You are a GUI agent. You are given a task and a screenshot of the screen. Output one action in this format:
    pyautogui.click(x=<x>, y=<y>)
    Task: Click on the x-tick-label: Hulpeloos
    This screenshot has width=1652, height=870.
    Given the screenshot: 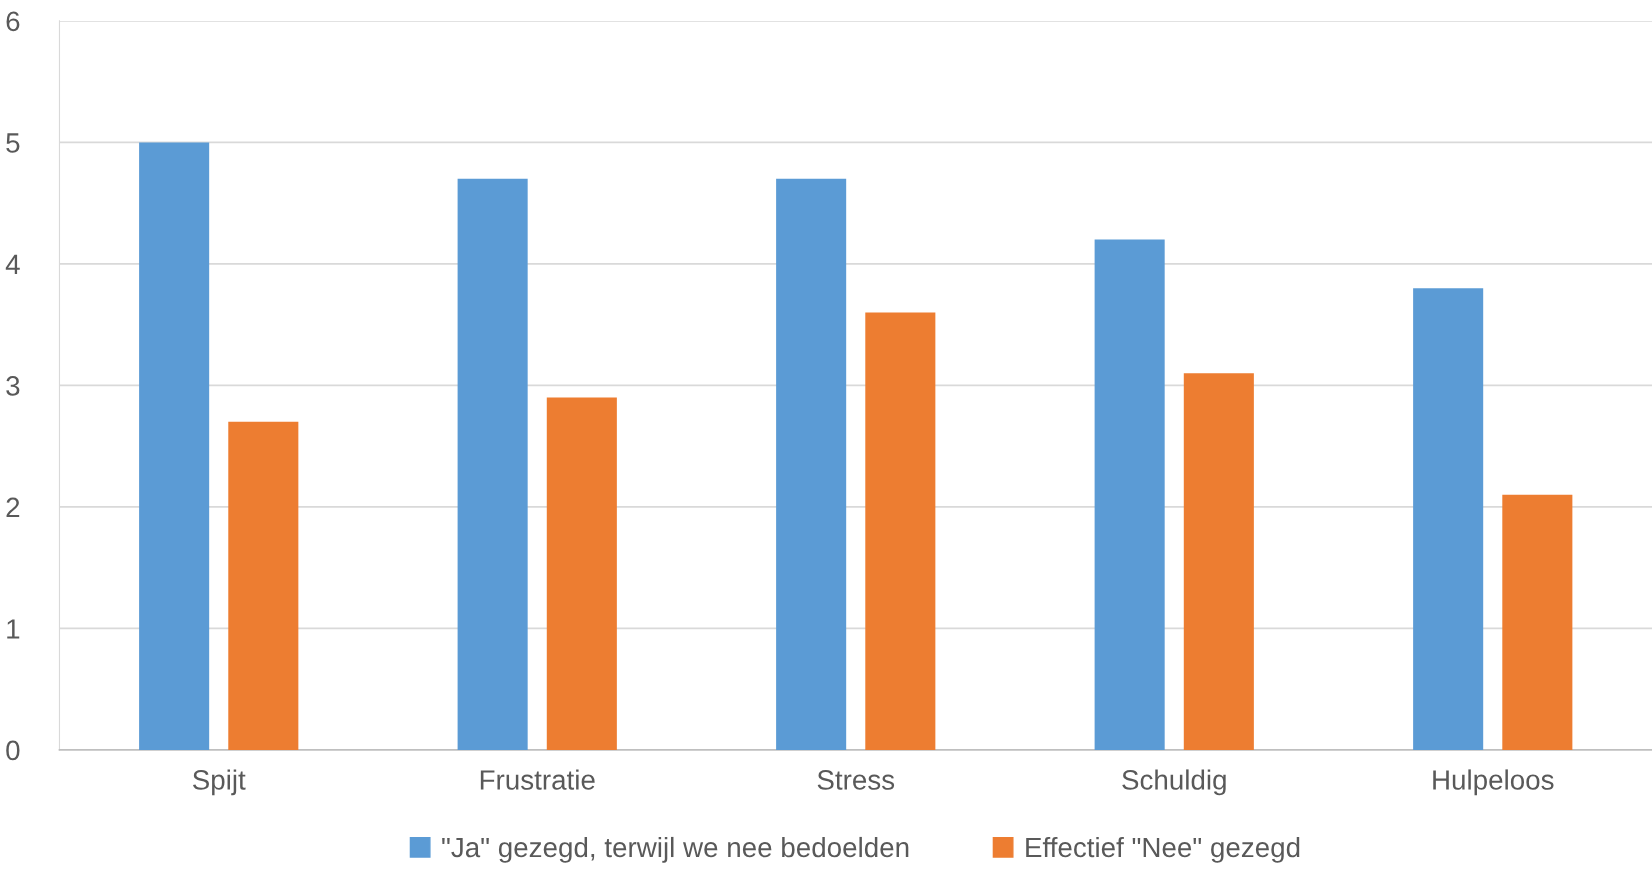 What is the action you would take?
    pyautogui.click(x=1493, y=782)
    